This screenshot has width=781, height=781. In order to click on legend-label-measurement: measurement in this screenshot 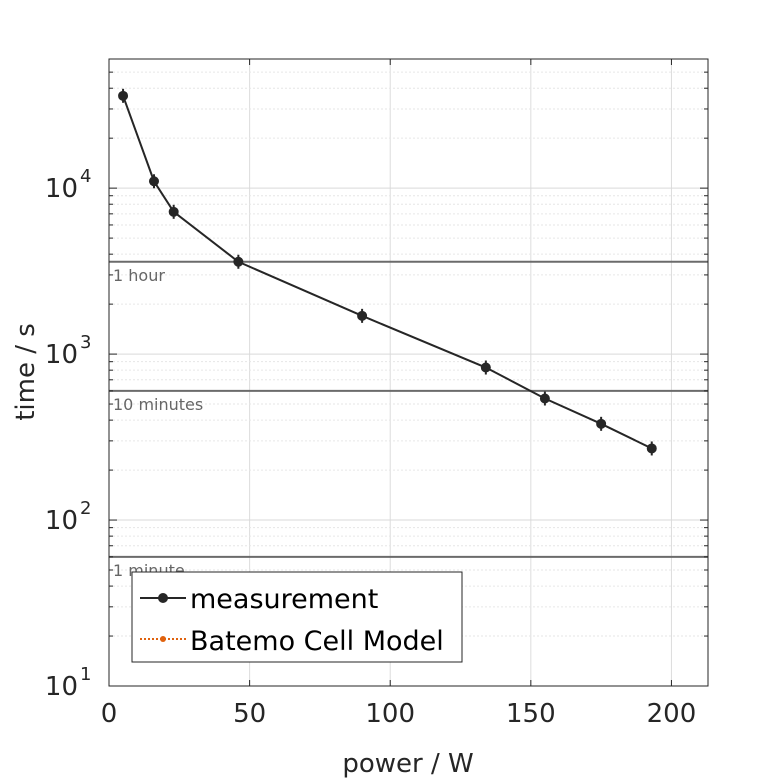, I will do `click(284, 599)`.